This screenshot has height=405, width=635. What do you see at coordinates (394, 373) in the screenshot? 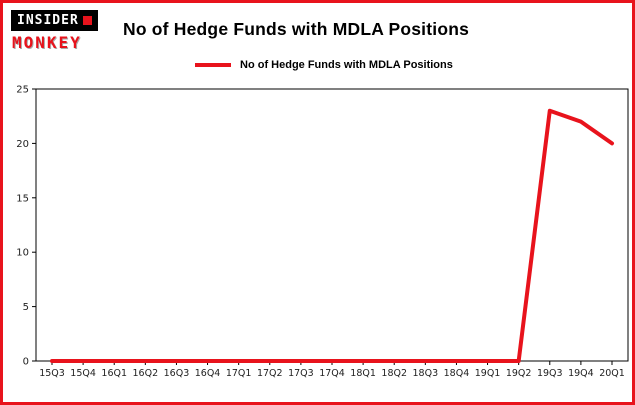
I see `x-tick-label: 18Q2` at bounding box center [394, 373].